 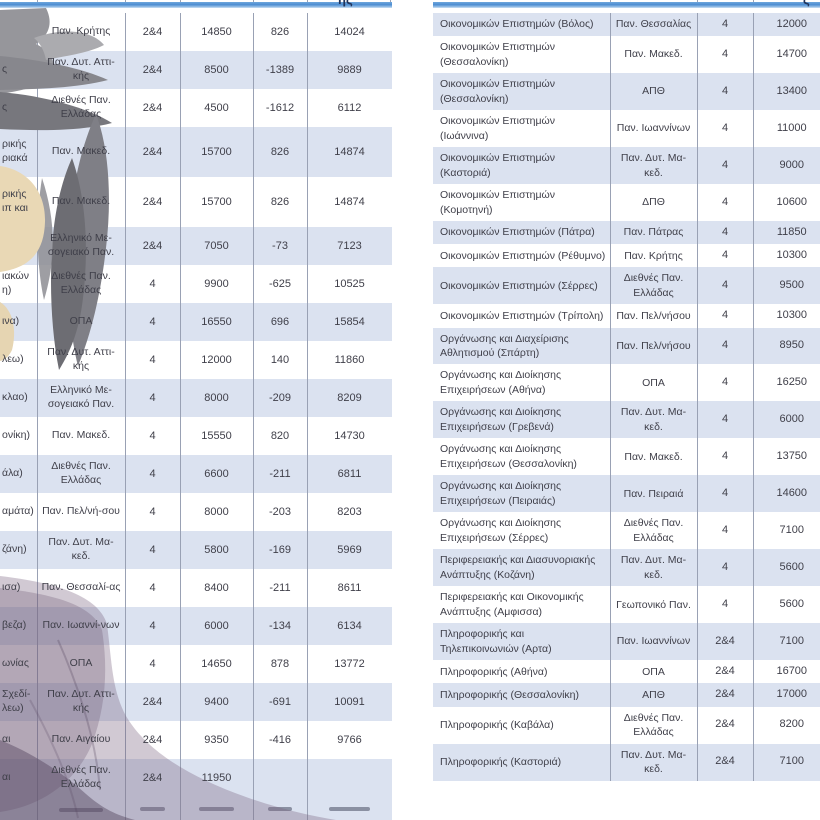 What do you see at coordinates (196, 32) in the screenshot?
I see `table-row: Παν. Κρήτης 2&4 14850 826 14024` at bounding box center [196, 32].